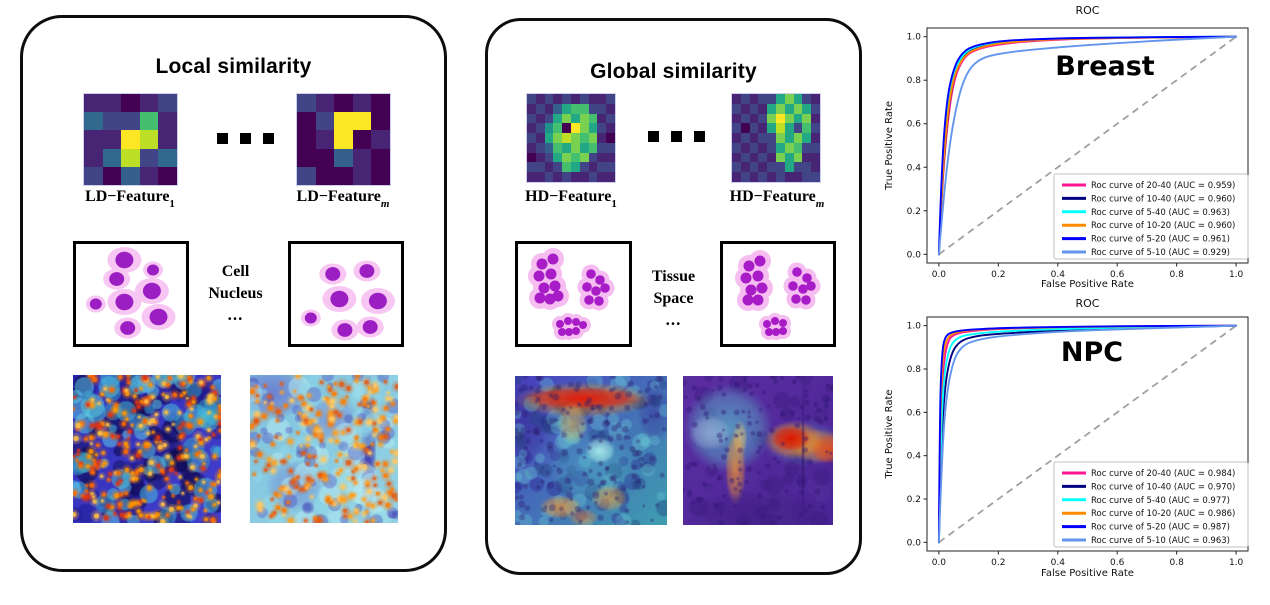  What do you see at coordinates (1177, 563) in the screenshot?
I see `x-tick-label: 0.8` at bounding box center [1177, 563].